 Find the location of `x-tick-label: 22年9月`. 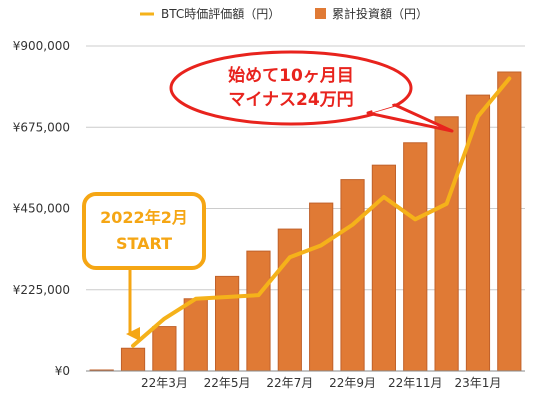

x-tick-label: 22年9月 is located at coordinates (352, 383).